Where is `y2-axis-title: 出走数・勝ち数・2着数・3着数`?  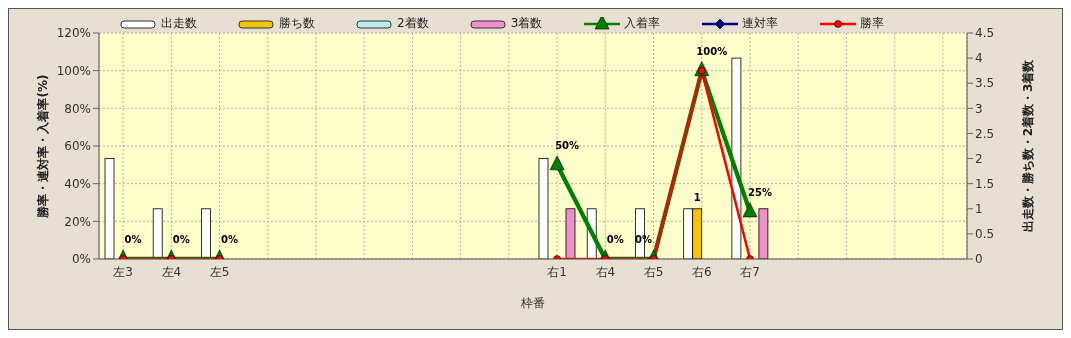 y2-axis-title: 出走数・勝ち数・2着数・3着数 is located at coordinates (1027, 145).